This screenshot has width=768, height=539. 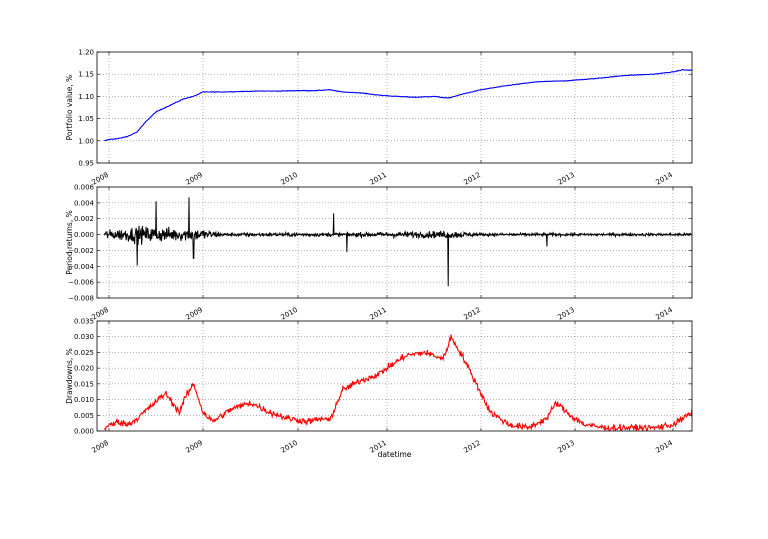 I want to click on ytick-label: 1.05, so click(x=86, y=119).